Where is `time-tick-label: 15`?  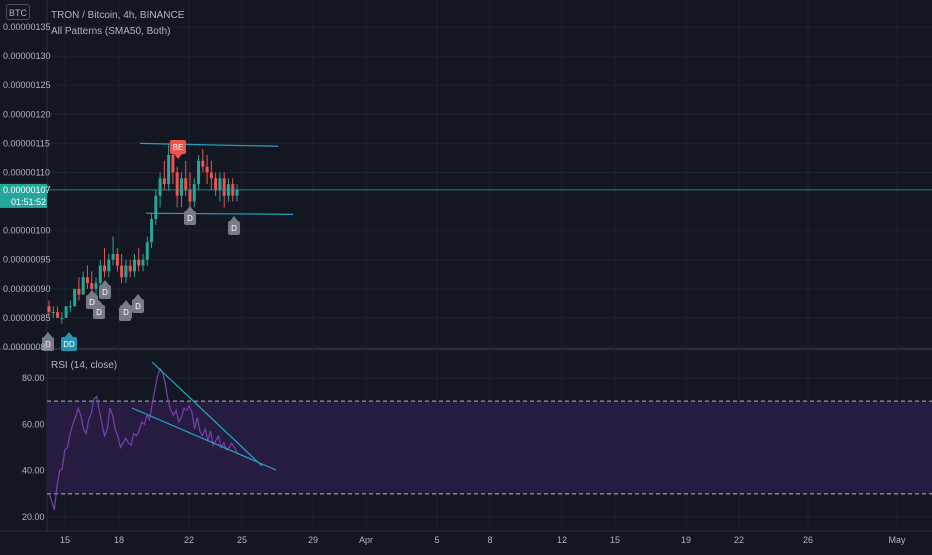
time-tick-label: 15 is located at coordinates (65, 540).